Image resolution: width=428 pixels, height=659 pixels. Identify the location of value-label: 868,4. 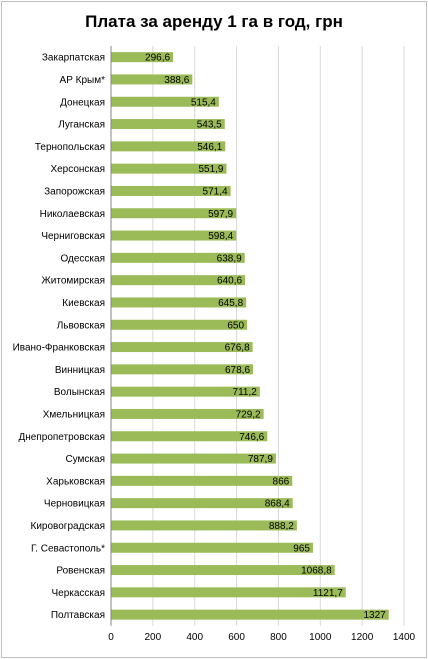
(277, 504).